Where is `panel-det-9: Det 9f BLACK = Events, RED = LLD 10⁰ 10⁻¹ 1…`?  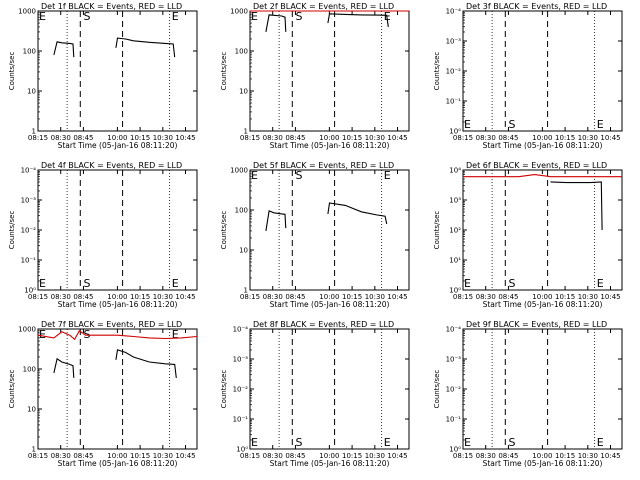
panel-det-9: Det 9f BLACK = Events, RED = LLD 10⁰ 10⁻¹ 1… is located at coordinates (528, 394).